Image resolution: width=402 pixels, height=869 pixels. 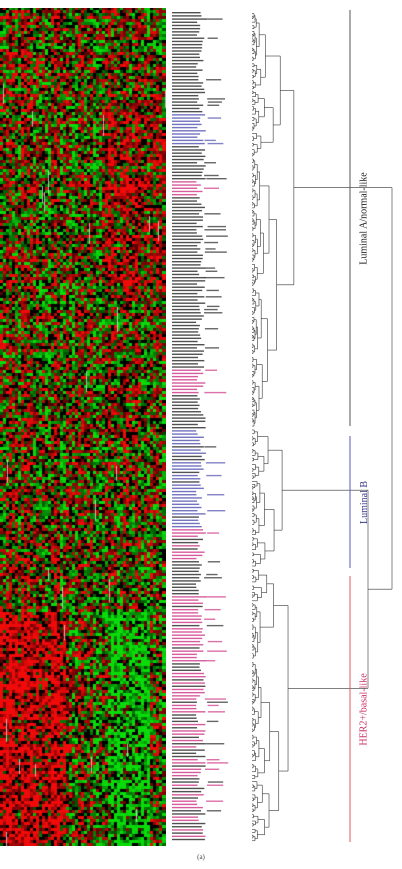 What do you see at coordinates (201, 857) in the screenshot?
I see `panel-caption: (a)` at bounding box center [201, 857].